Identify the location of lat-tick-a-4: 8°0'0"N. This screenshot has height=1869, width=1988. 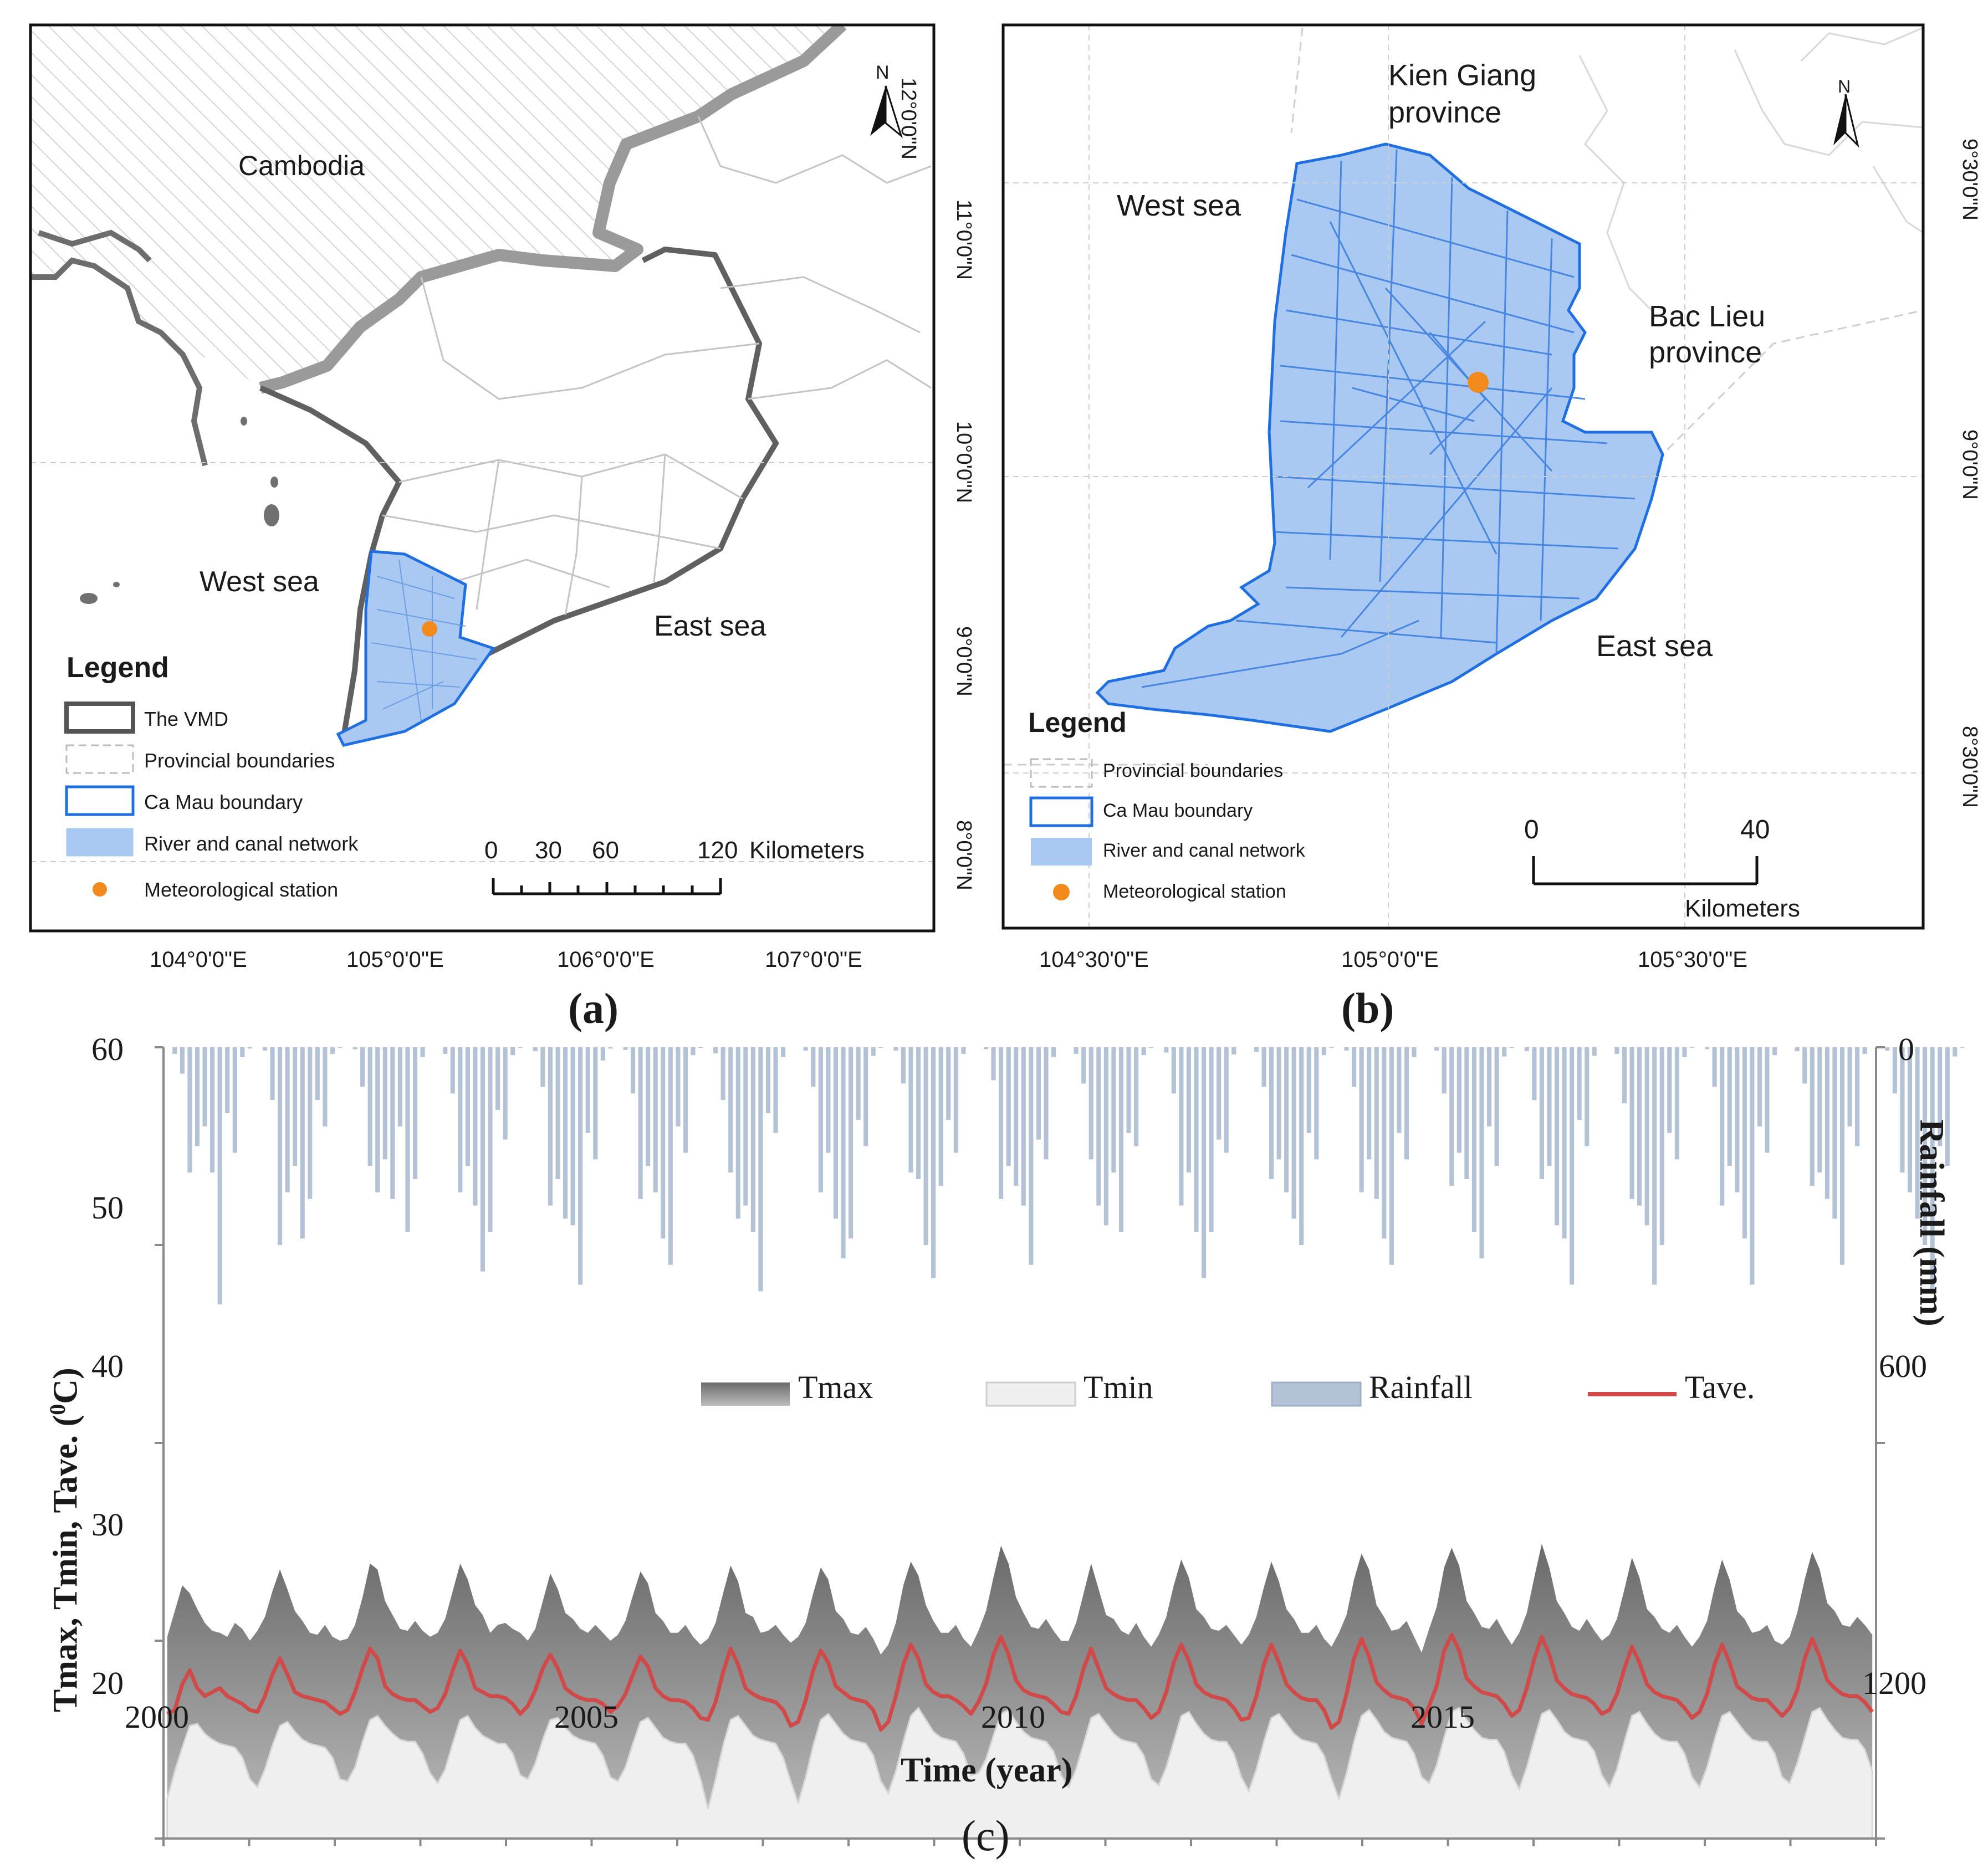
(963, 855).